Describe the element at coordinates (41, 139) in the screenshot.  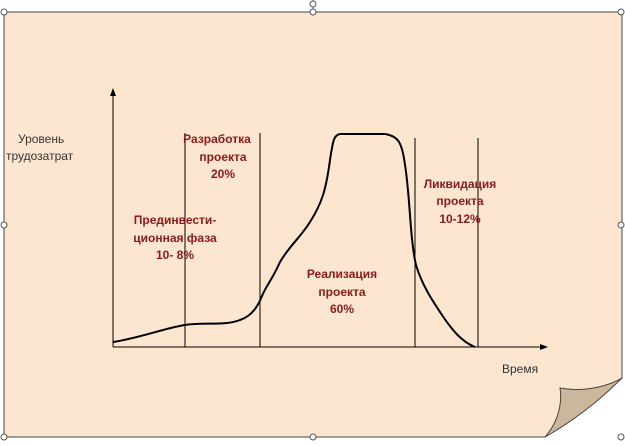
I see `y-label: Уровень` at that location.